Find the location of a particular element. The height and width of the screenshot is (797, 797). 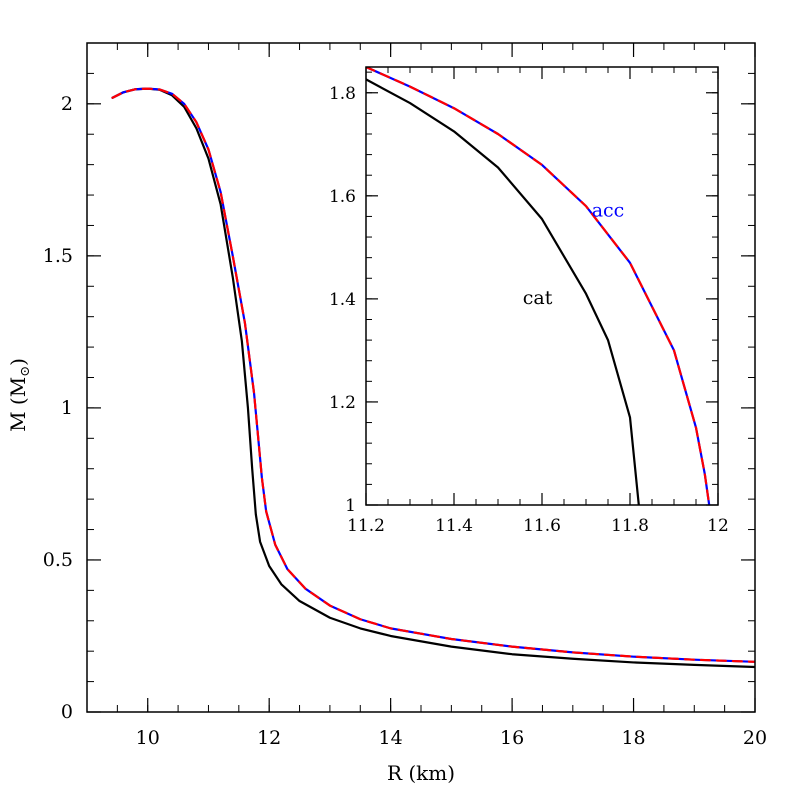

x-tick-label: 10 is located at coordinates (148, 738).